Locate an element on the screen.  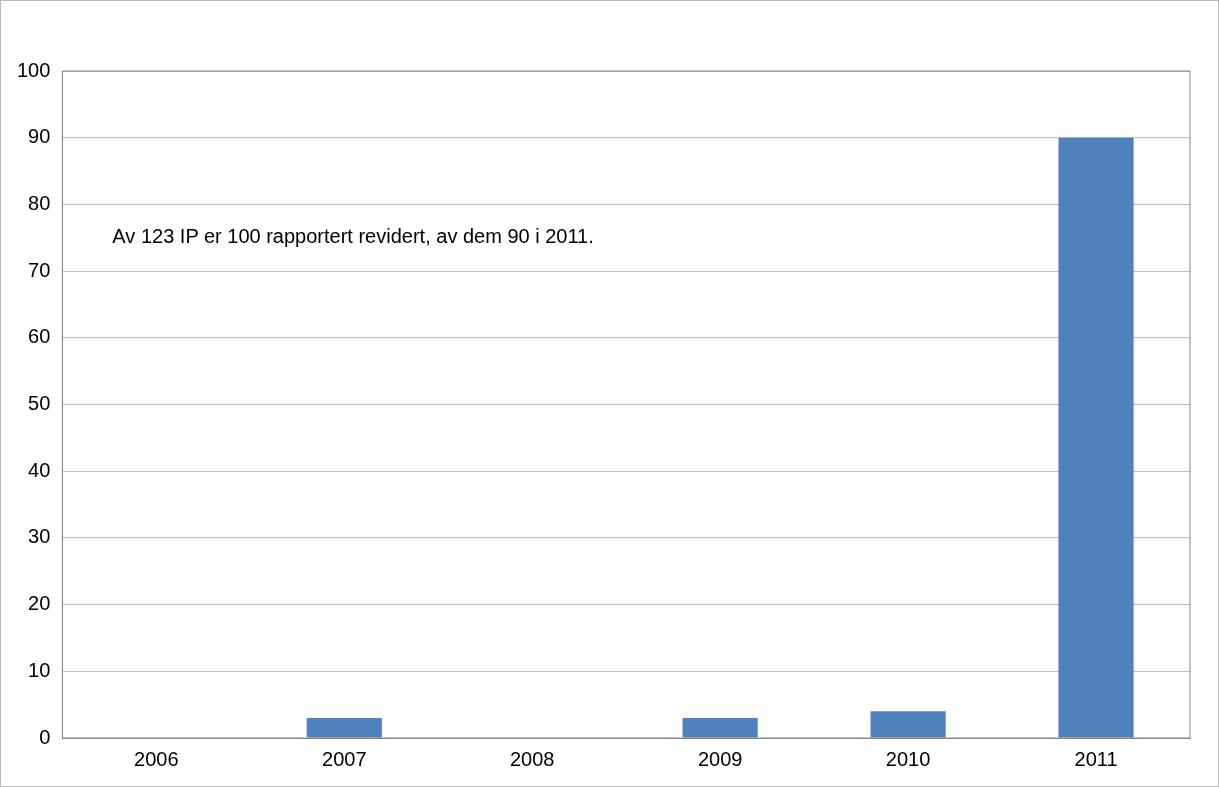
x-tick-label: 2006 is located at coordinates (156, 758).